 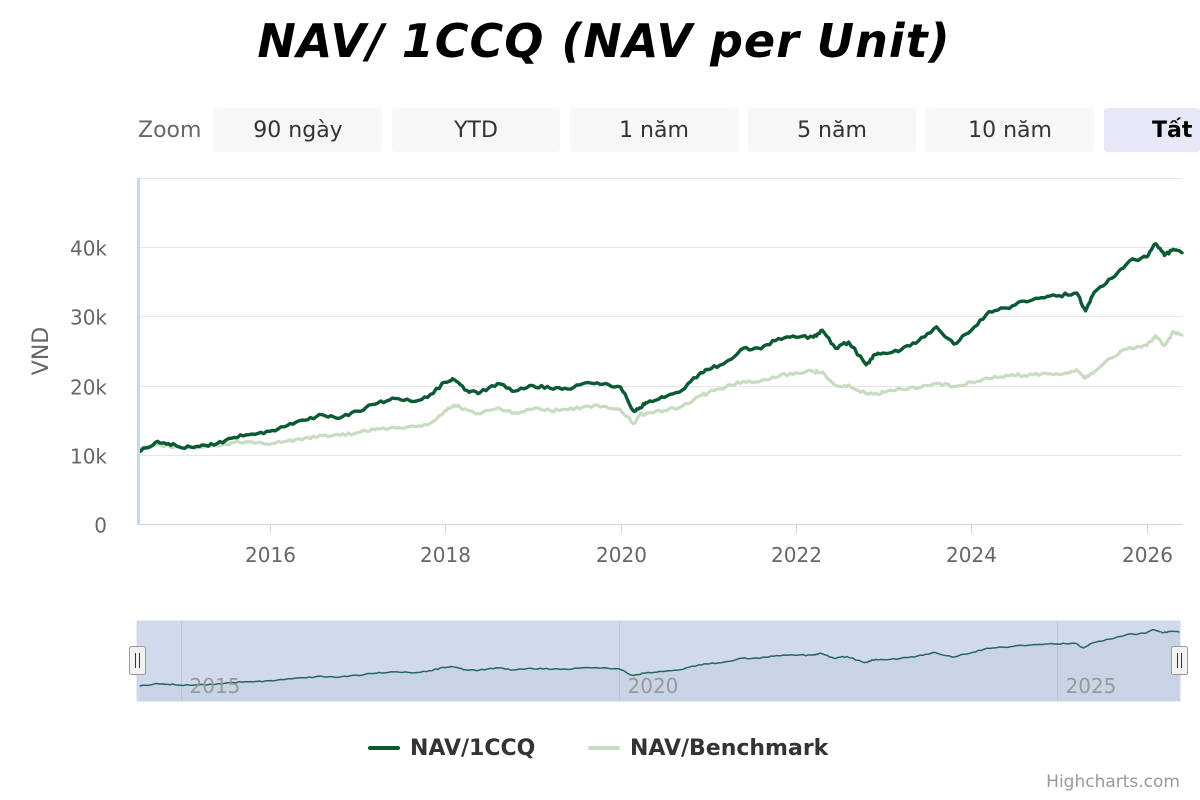 I want to click on x-tick-label: 2022, so click(x=796, y=555).